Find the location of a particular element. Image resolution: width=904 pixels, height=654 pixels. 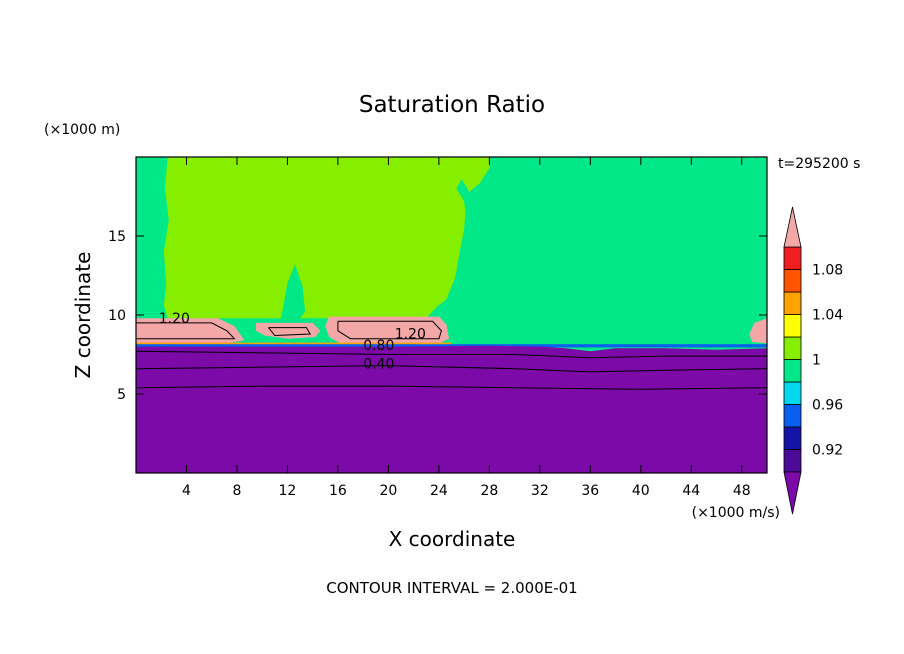

region-supersaturated is located at coordinates (326, 238).